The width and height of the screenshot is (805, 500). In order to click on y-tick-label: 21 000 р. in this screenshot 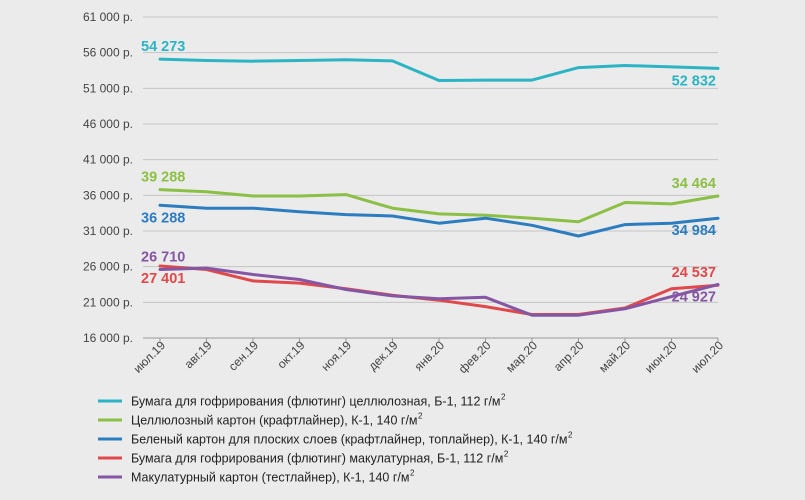, I will do `click(108, 302)`.